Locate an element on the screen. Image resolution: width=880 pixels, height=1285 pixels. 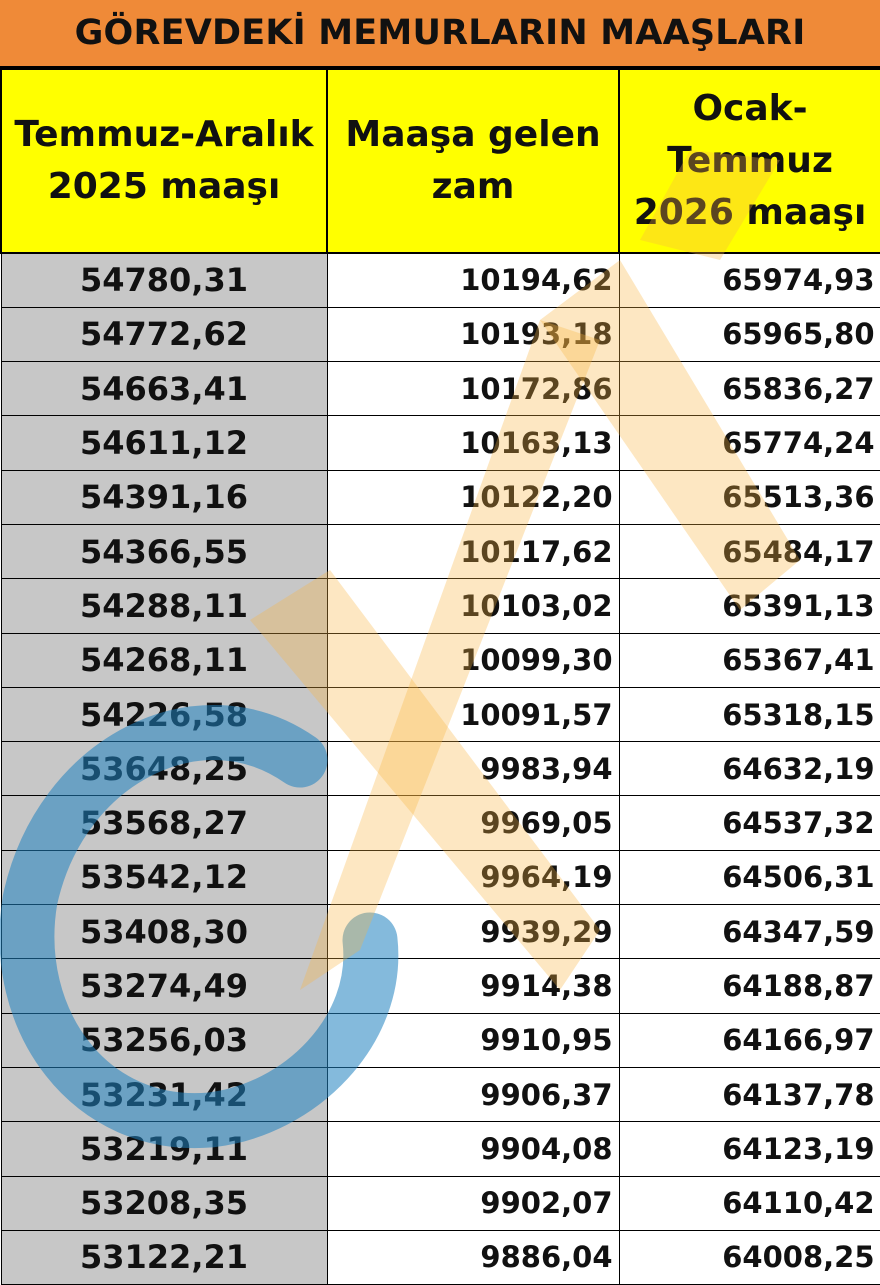
table-row: 53274,49 9914,38 64188,87 is located at coordinates (440, 986).